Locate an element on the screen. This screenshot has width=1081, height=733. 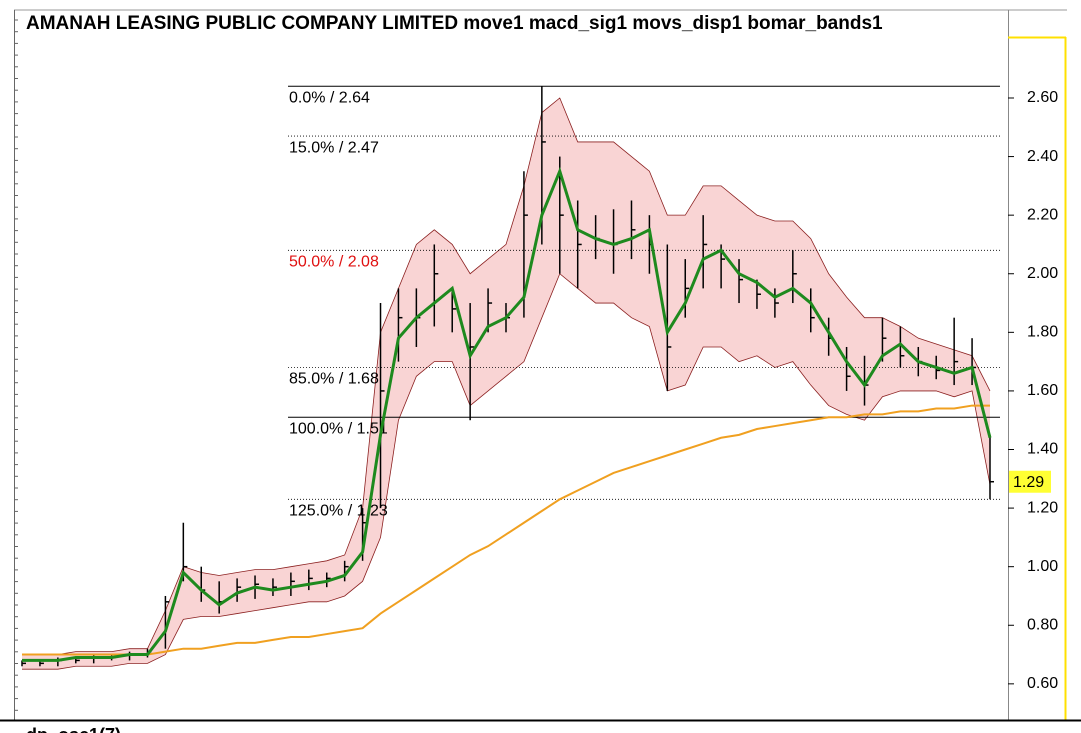
y-tick-label: 2.60 is located at coordinates (1042, 97).